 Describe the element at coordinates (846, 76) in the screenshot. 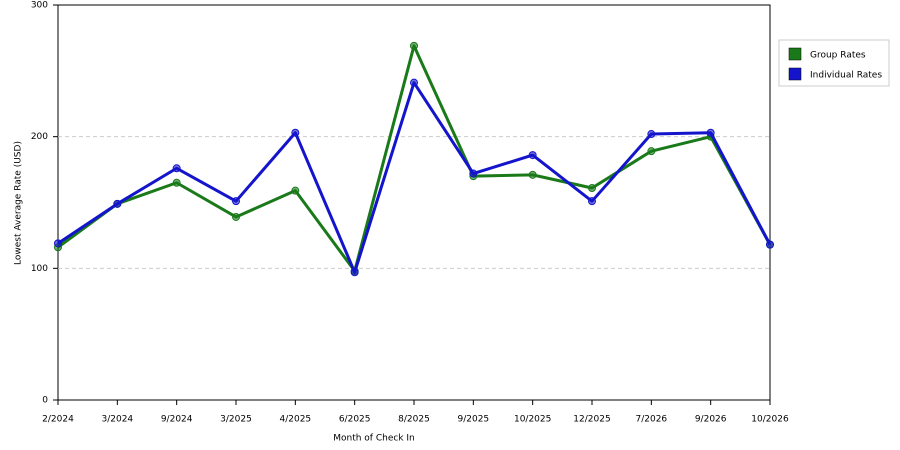

I see `legend-label: Individual Rates` at that location.